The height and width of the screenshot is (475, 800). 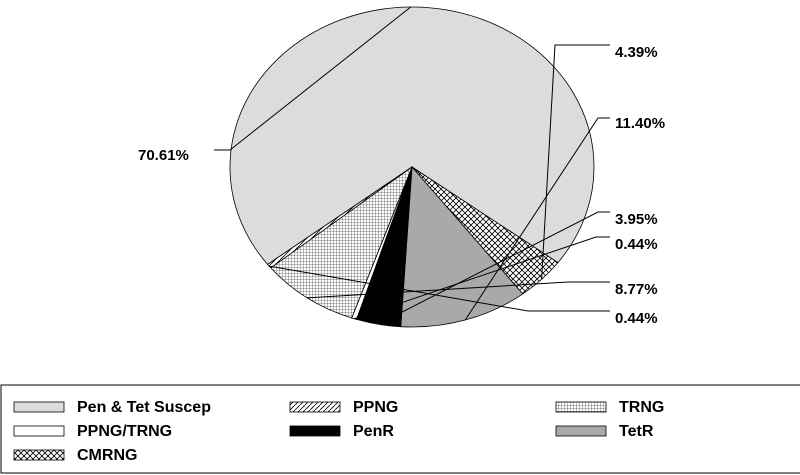 What do you see at coordinates (39, 455) in the screenshot?
I see `legend-swatch-cmrng` at bounding box center [39, 455].